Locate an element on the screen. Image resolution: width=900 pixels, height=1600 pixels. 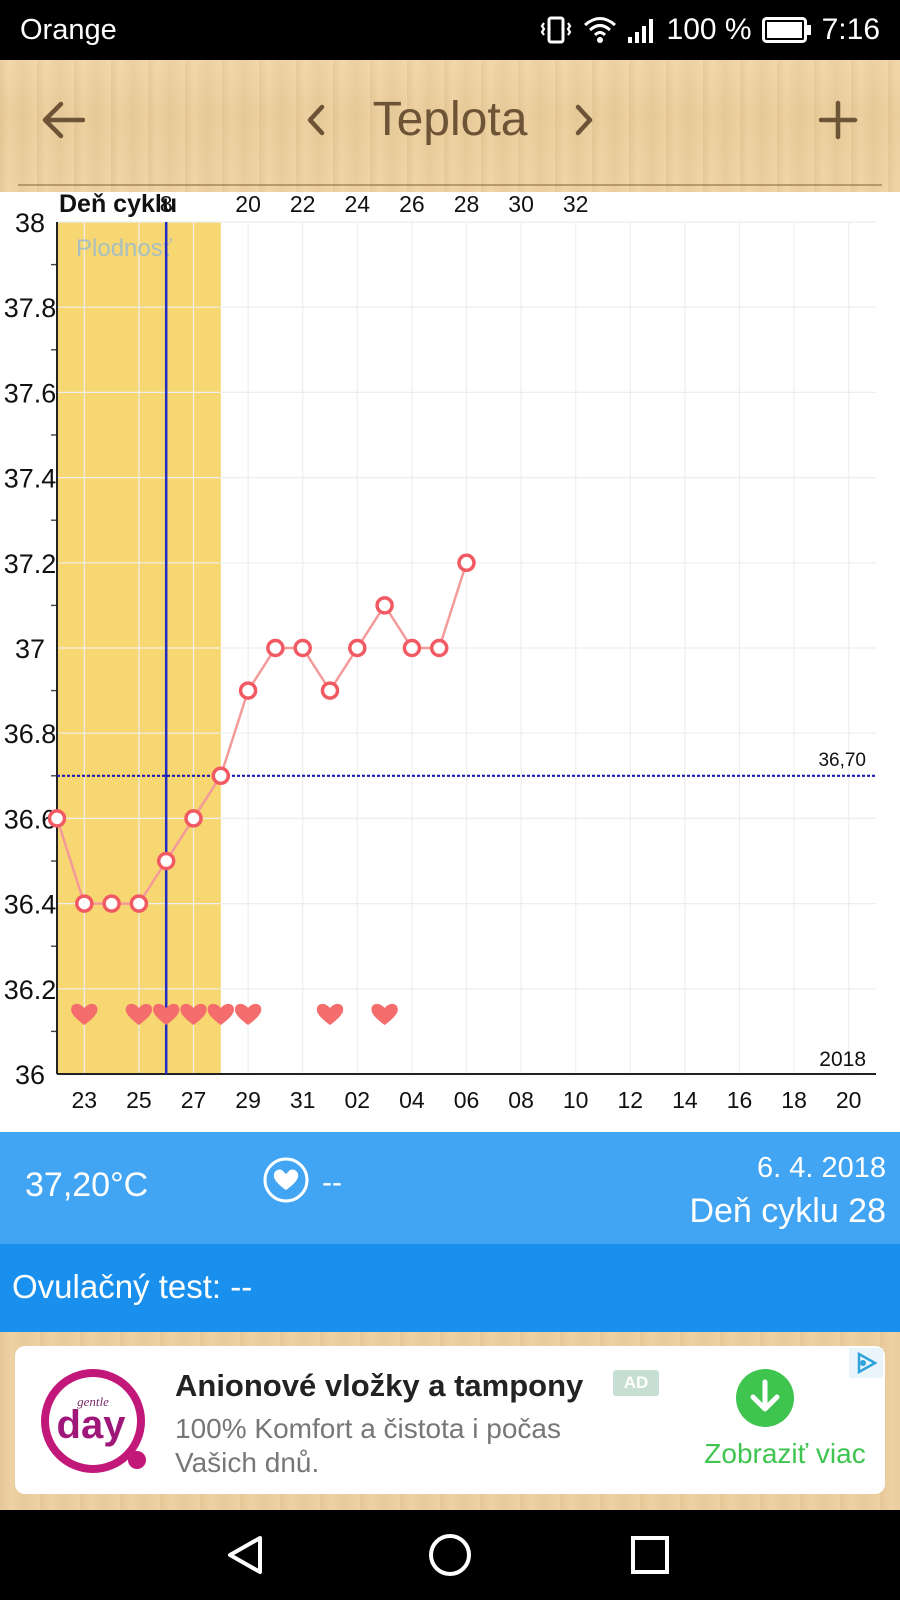
vibrate-icon is located at coordinates (555, 30).